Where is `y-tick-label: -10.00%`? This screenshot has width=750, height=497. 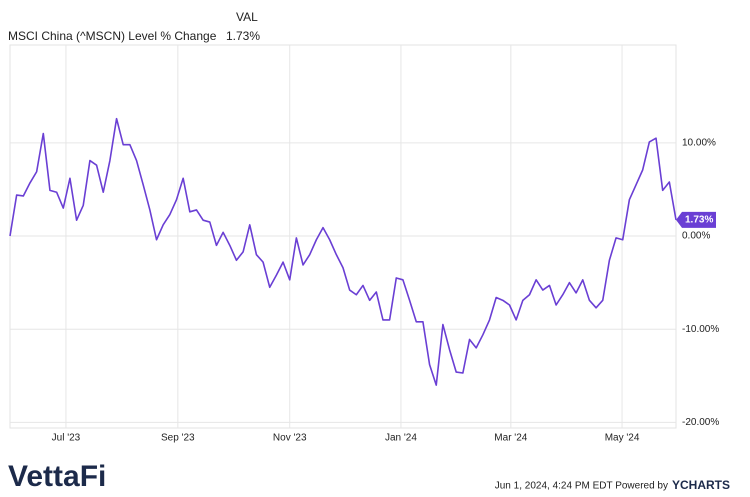
y-tick-label: -10.00% is located at coordinates (700, 329).